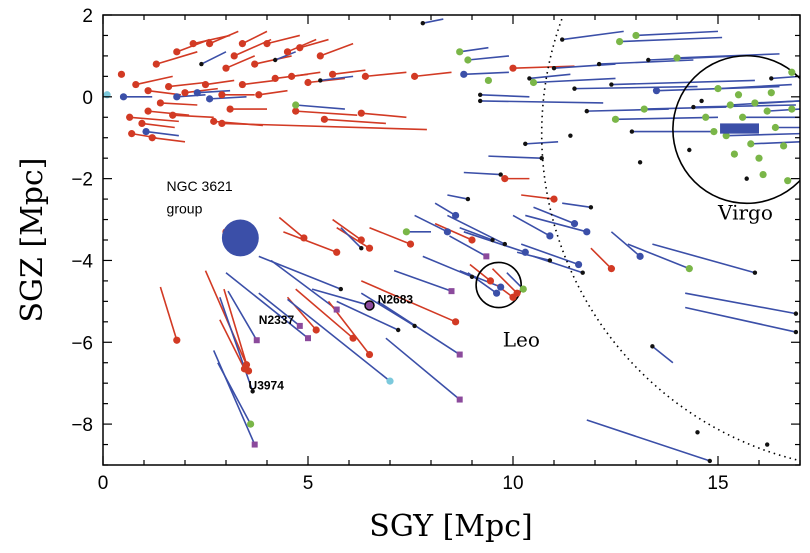  What do you see at coordinates (745, 213) in the screenshot?
I see `virgo-label: Virgo` at bounding box center [745, 213].